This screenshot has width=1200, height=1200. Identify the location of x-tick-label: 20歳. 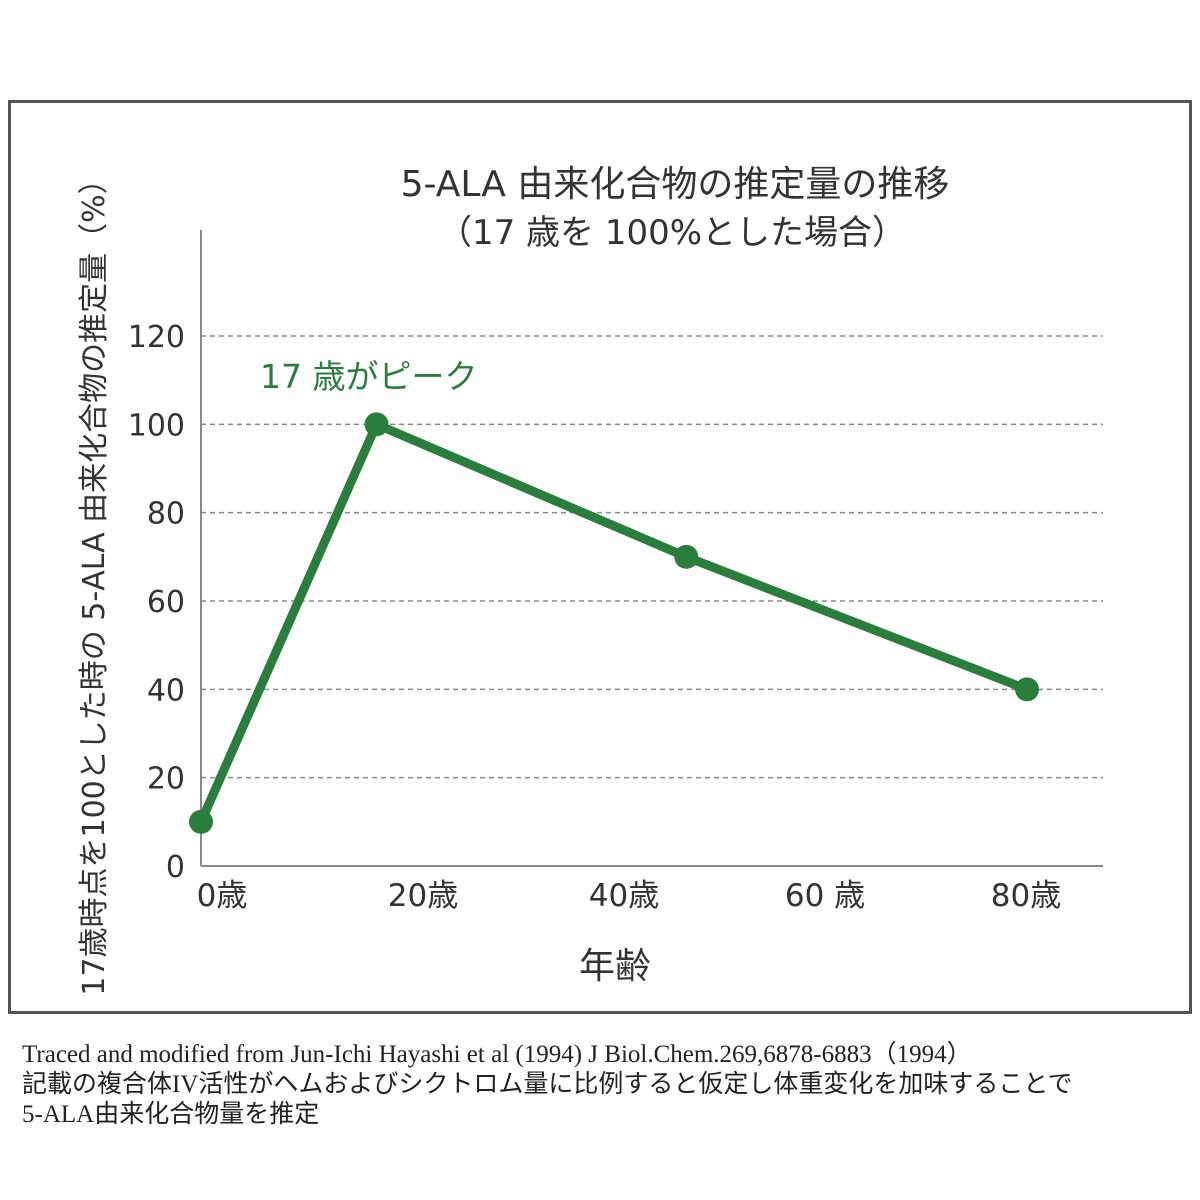
(423, 896).